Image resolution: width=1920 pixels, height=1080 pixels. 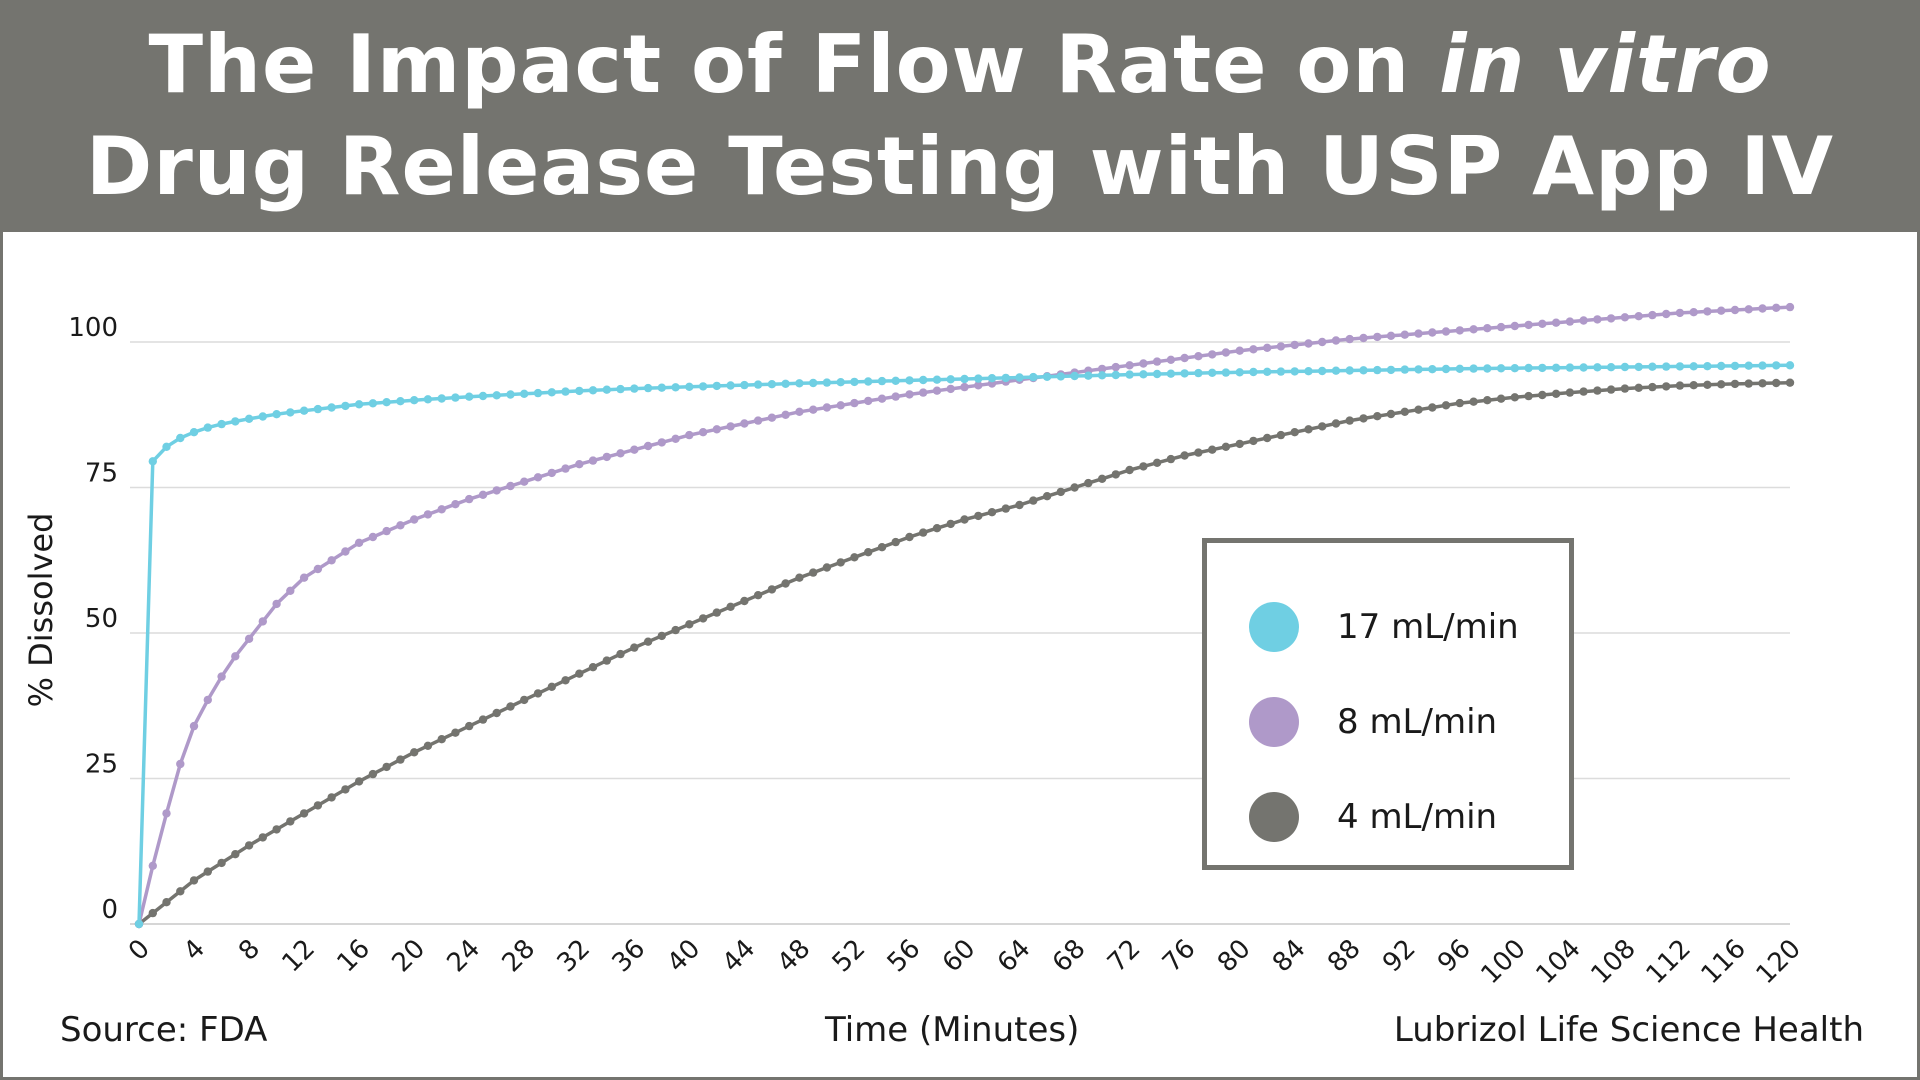 I want to click on x-tick-label: 24, so click(x=464, y=956).